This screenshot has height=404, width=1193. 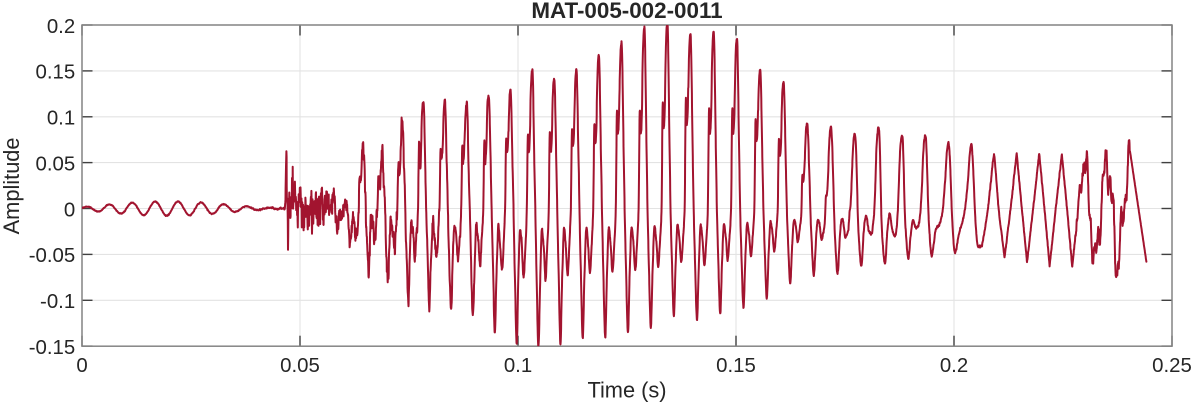 What do you see at coordinates (12, 185) in the screenshot?
I see `svg-text: Amplitude` at bounding box center [12, 185].